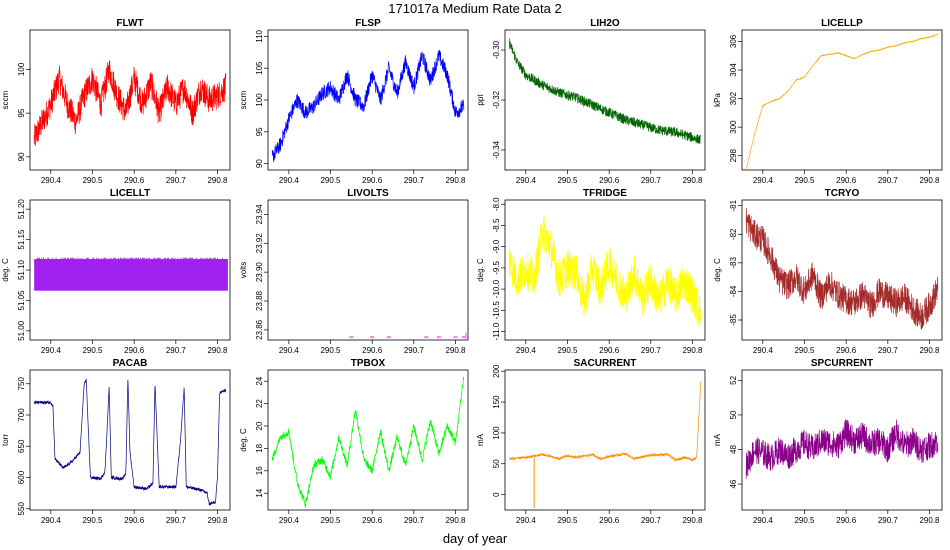 This screenshot has height=550, width=950. Describe the element at coordinates (259, 272) in the screenshot. I see `y-tick-label: 23.90` at that location.